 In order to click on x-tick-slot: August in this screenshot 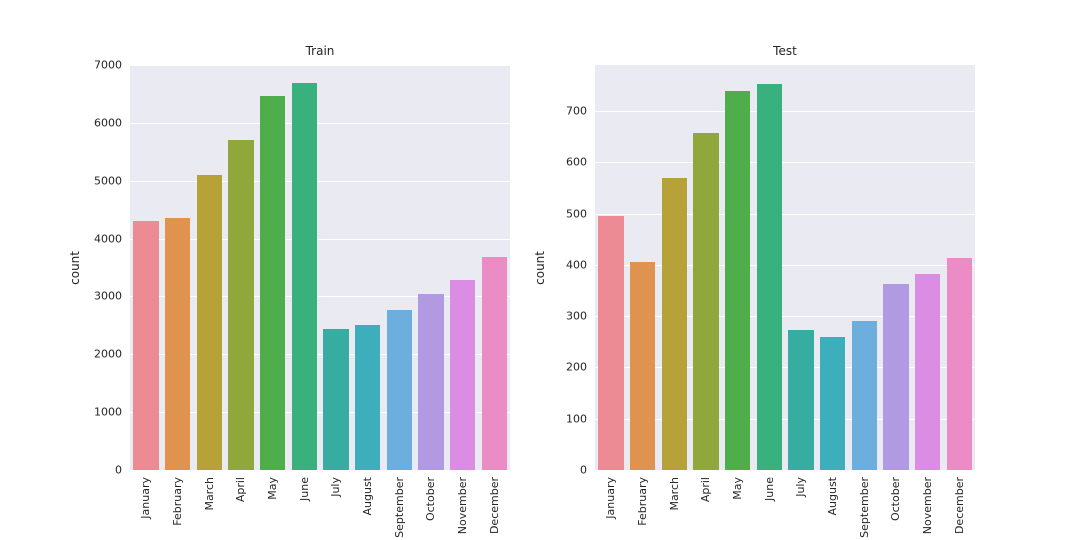, I will do `click(368, 505)`.